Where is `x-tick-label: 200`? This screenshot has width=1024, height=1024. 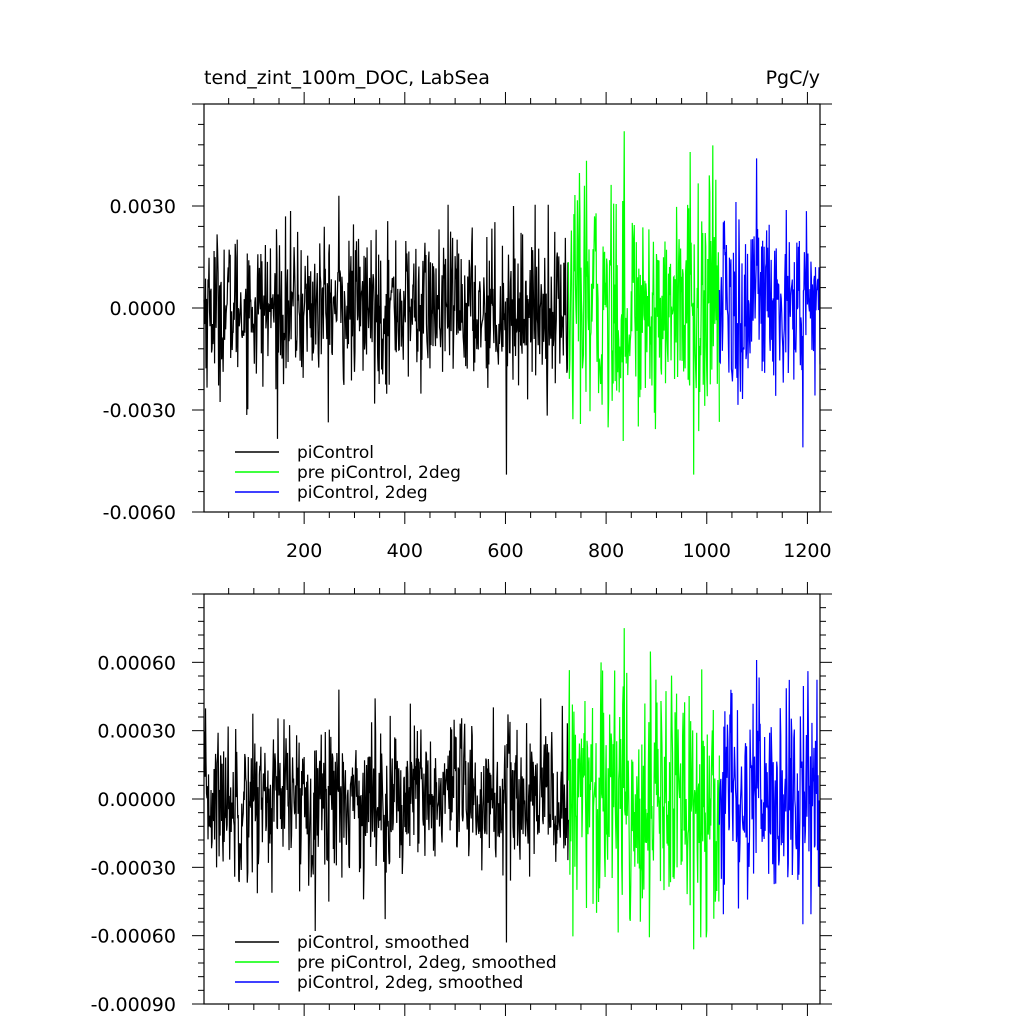 x-tick-label: 200 is located at coordinates (304, 551).